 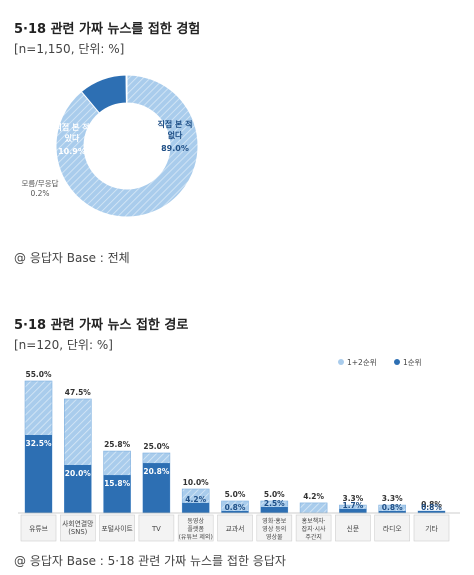 I want to click on category-label: 교과서, so click(x=235, y=528).